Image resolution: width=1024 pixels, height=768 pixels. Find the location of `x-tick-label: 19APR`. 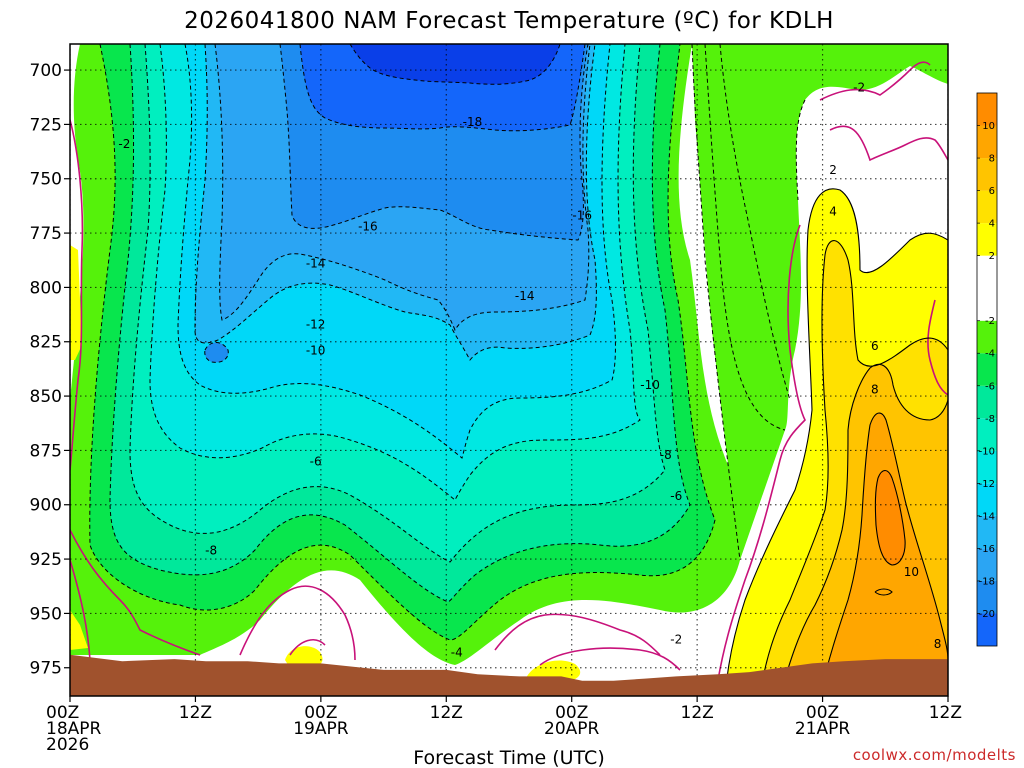

x-tick-label: 19APR is located at coordinates (321, 729).